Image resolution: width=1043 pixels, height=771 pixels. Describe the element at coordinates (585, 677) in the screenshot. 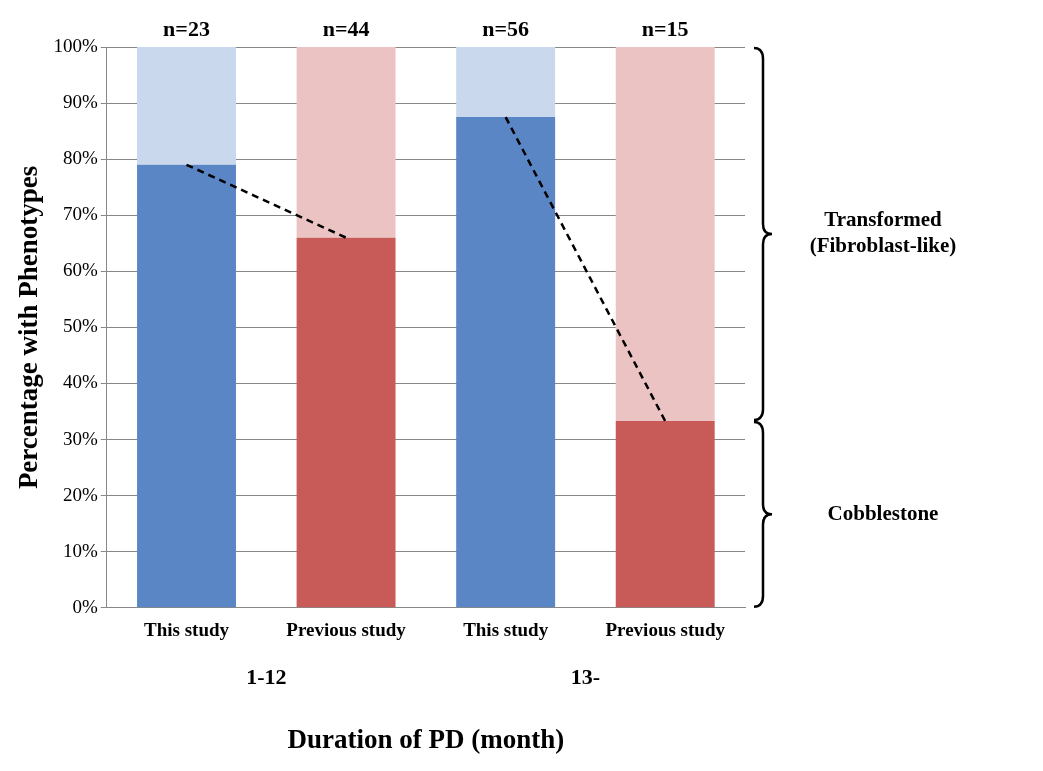

I see `text: 13-` at that location.